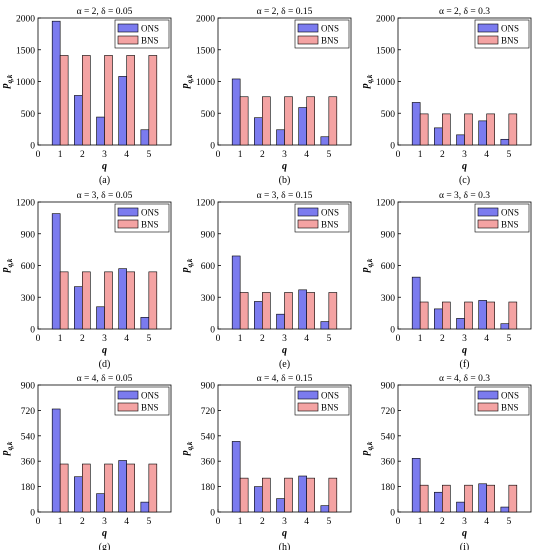 This screenshot has width=541, height=555. I want to click on x-tick-label: 1, so click(240, 155).